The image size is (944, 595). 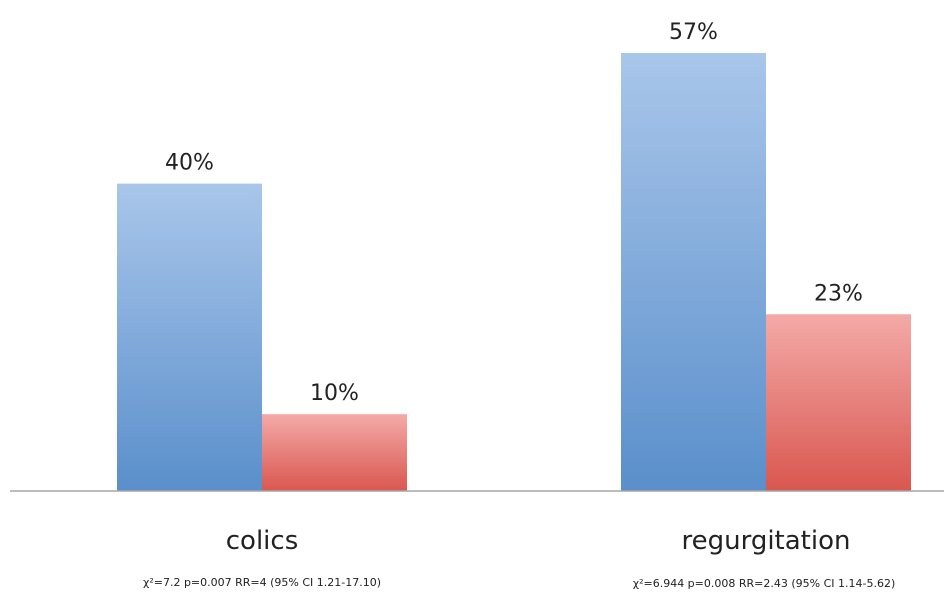 I want to click on category-label-regurgitation: regurgitation, so click(x=766, y=541).